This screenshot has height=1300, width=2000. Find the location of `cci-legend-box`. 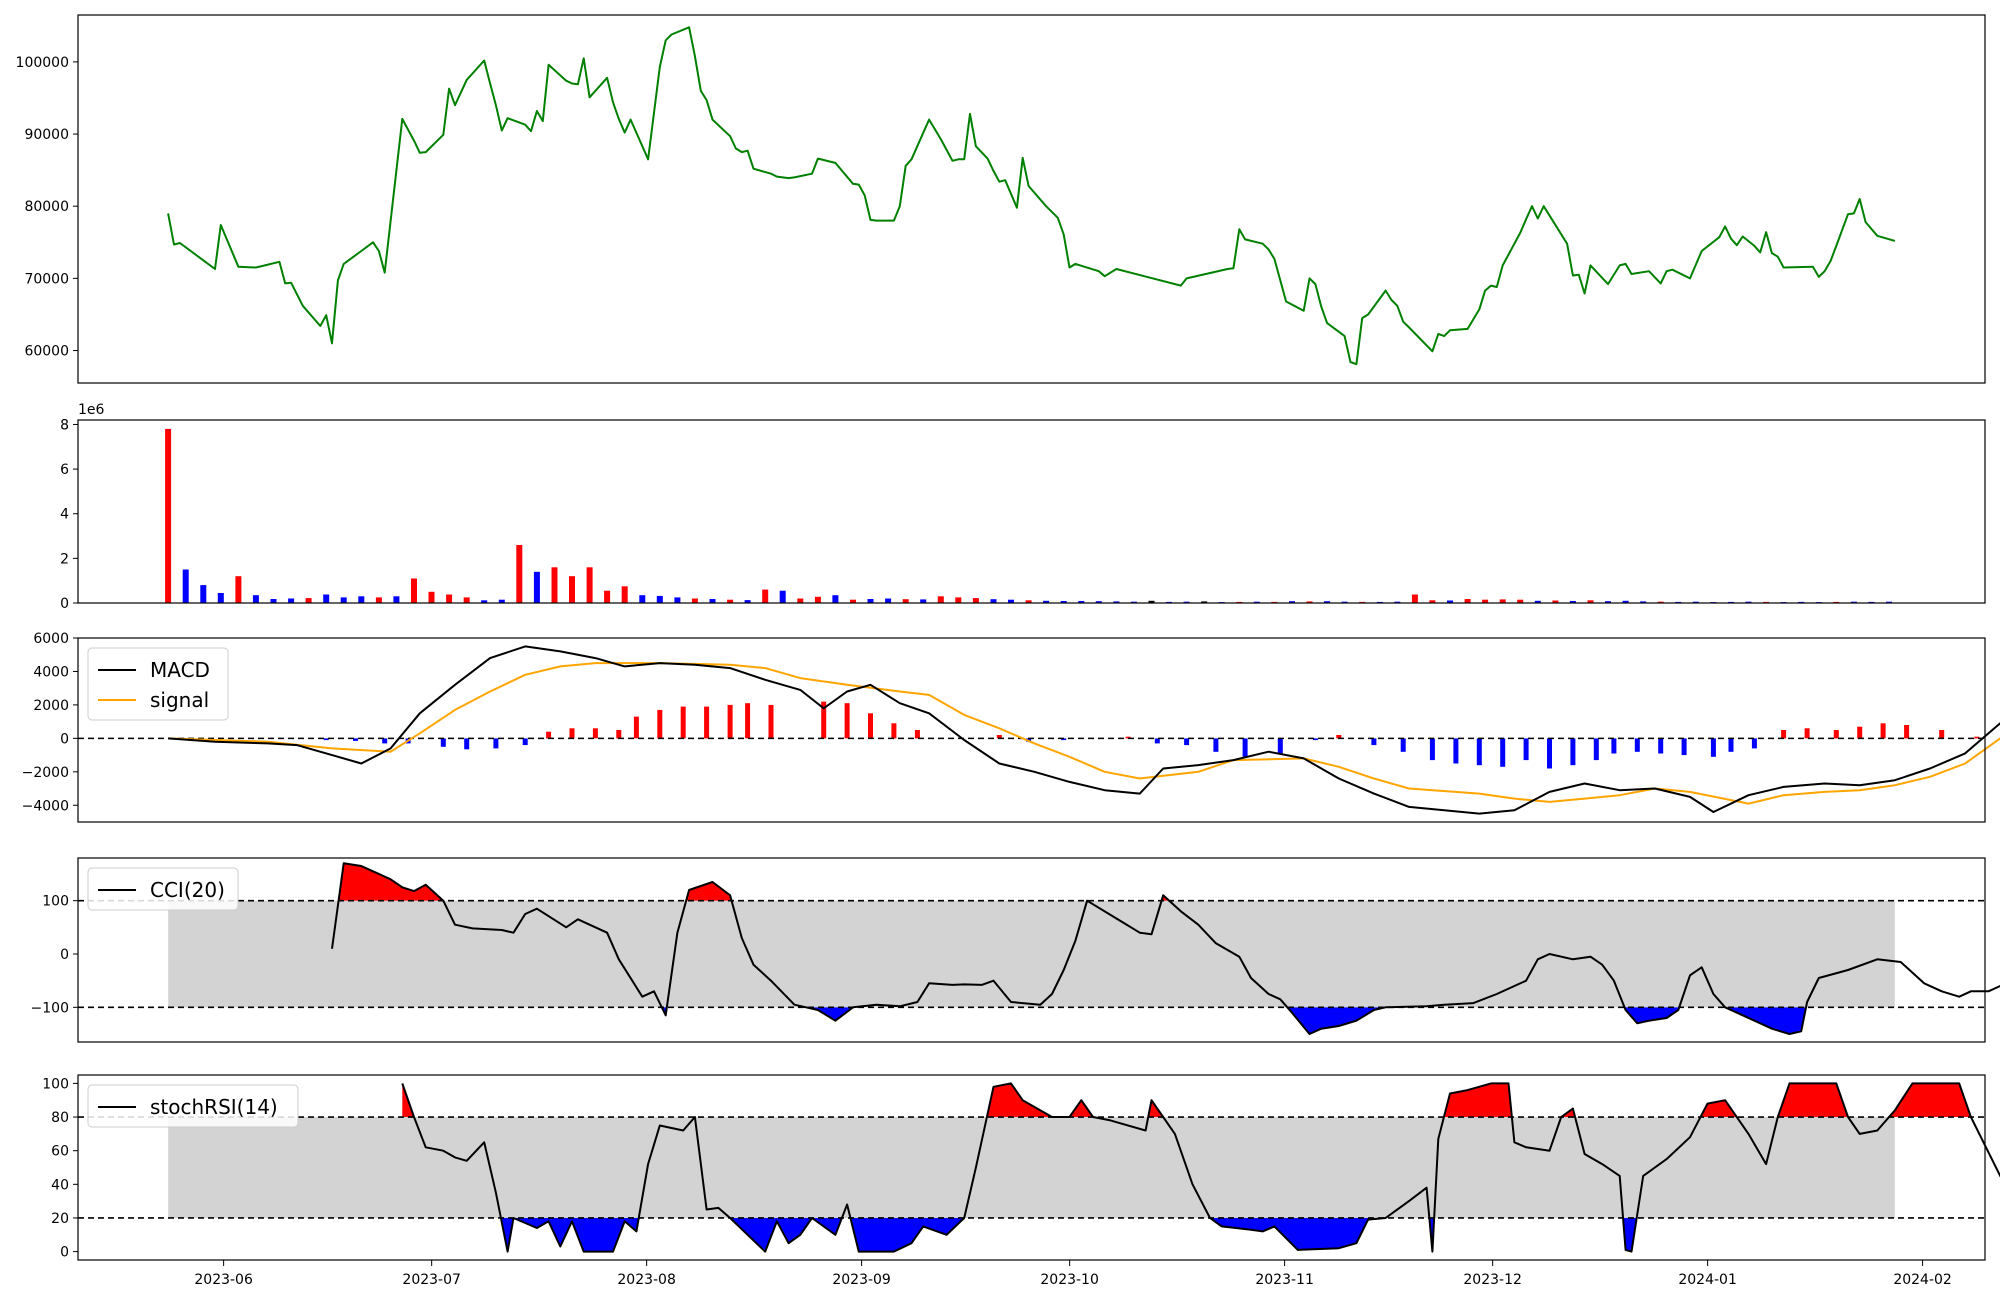

cci-legend-box is located at coordinates (163, 889).